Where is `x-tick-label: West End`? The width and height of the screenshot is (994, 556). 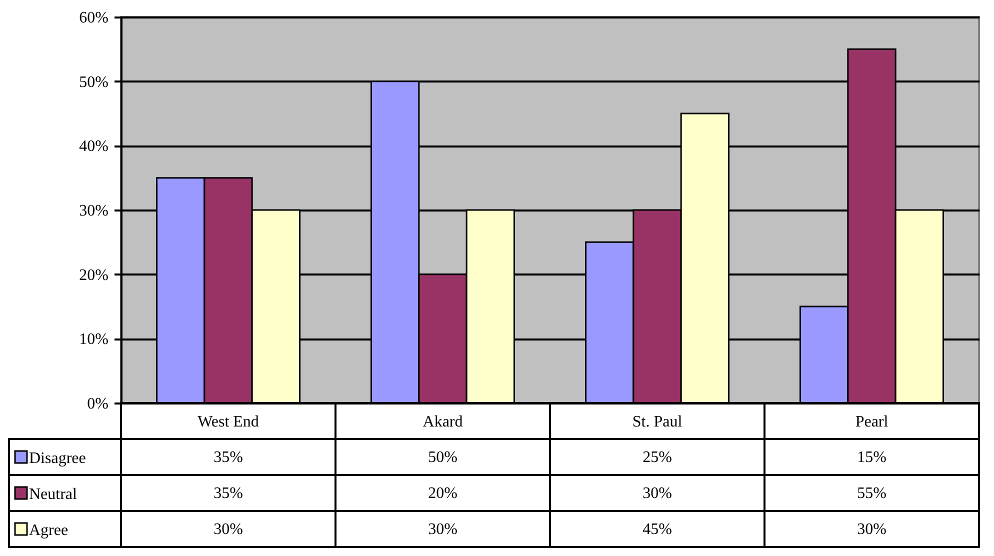
x-tick-label: West End is located at coordinates (228, 422).